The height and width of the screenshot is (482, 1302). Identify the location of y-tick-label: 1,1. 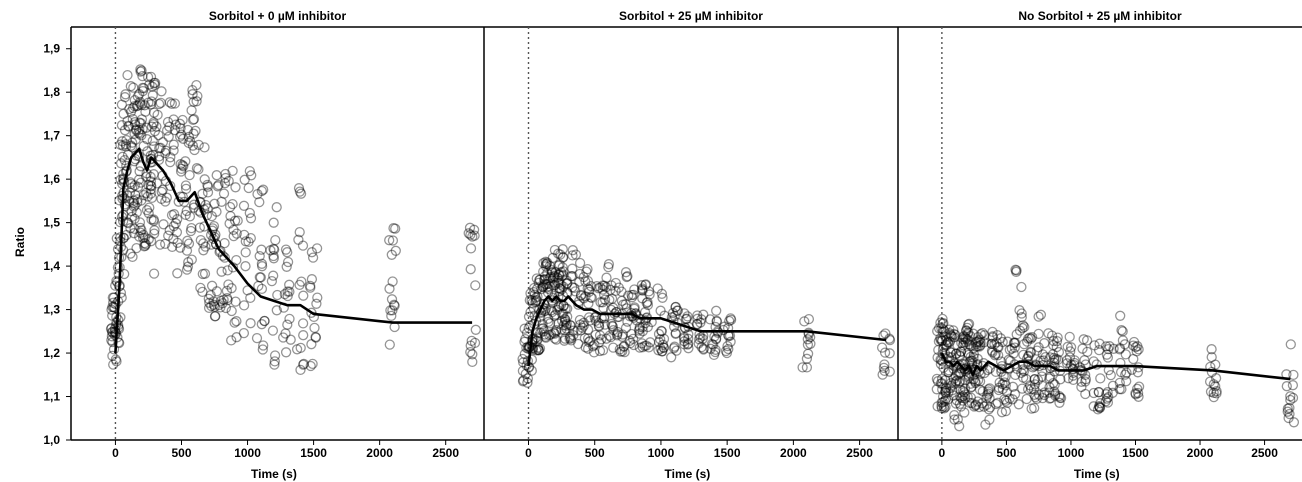
(51, 397).